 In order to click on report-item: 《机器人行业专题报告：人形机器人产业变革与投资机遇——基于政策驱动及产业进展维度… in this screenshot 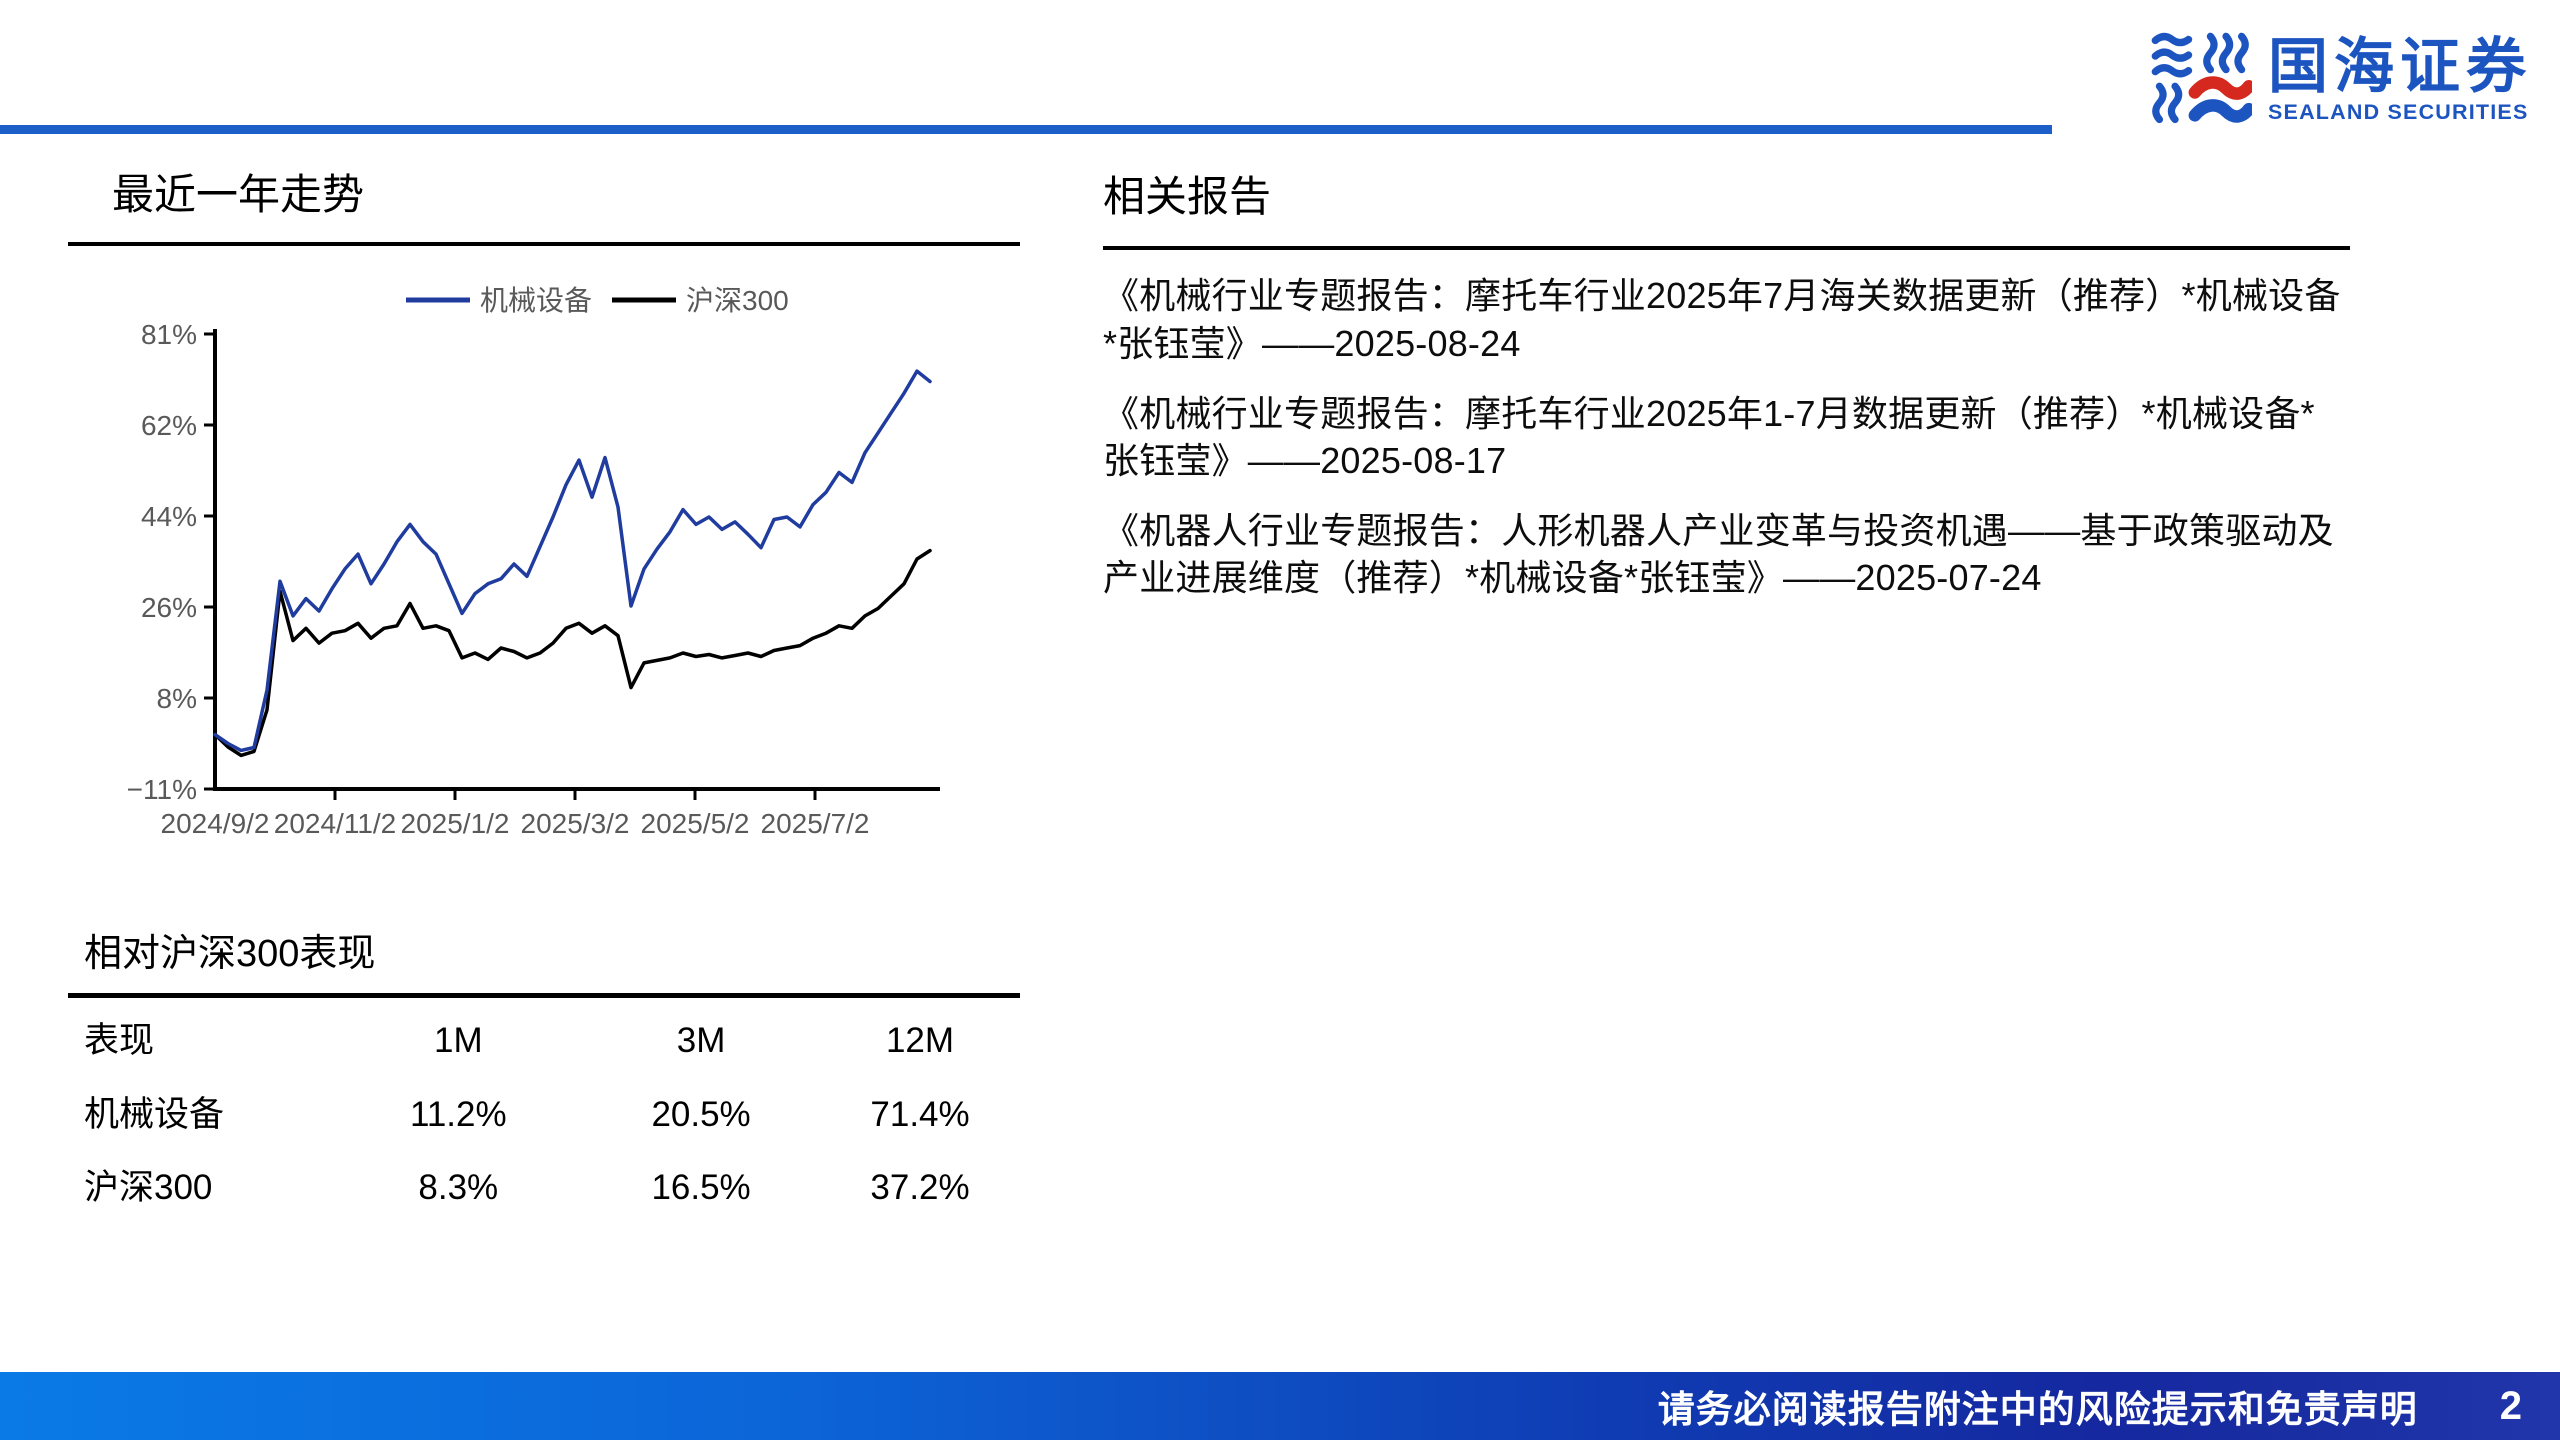, I will do `click(1718, 554)`.